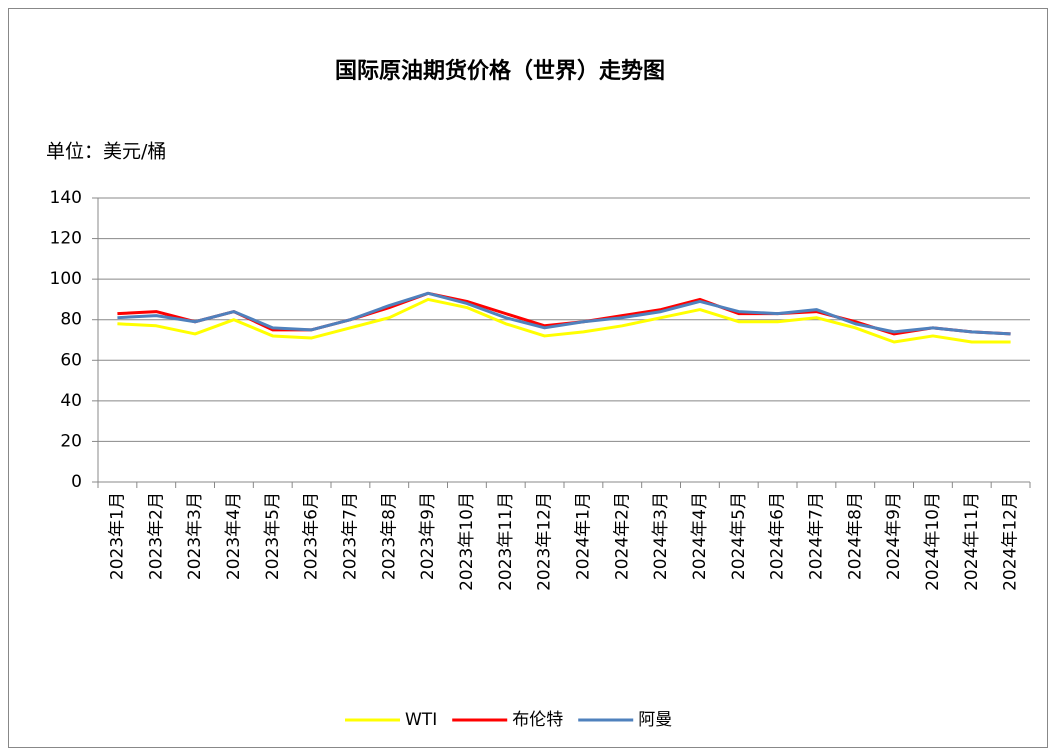  I want to click on x-tick-label: 2023年12月, so click(545, 541).